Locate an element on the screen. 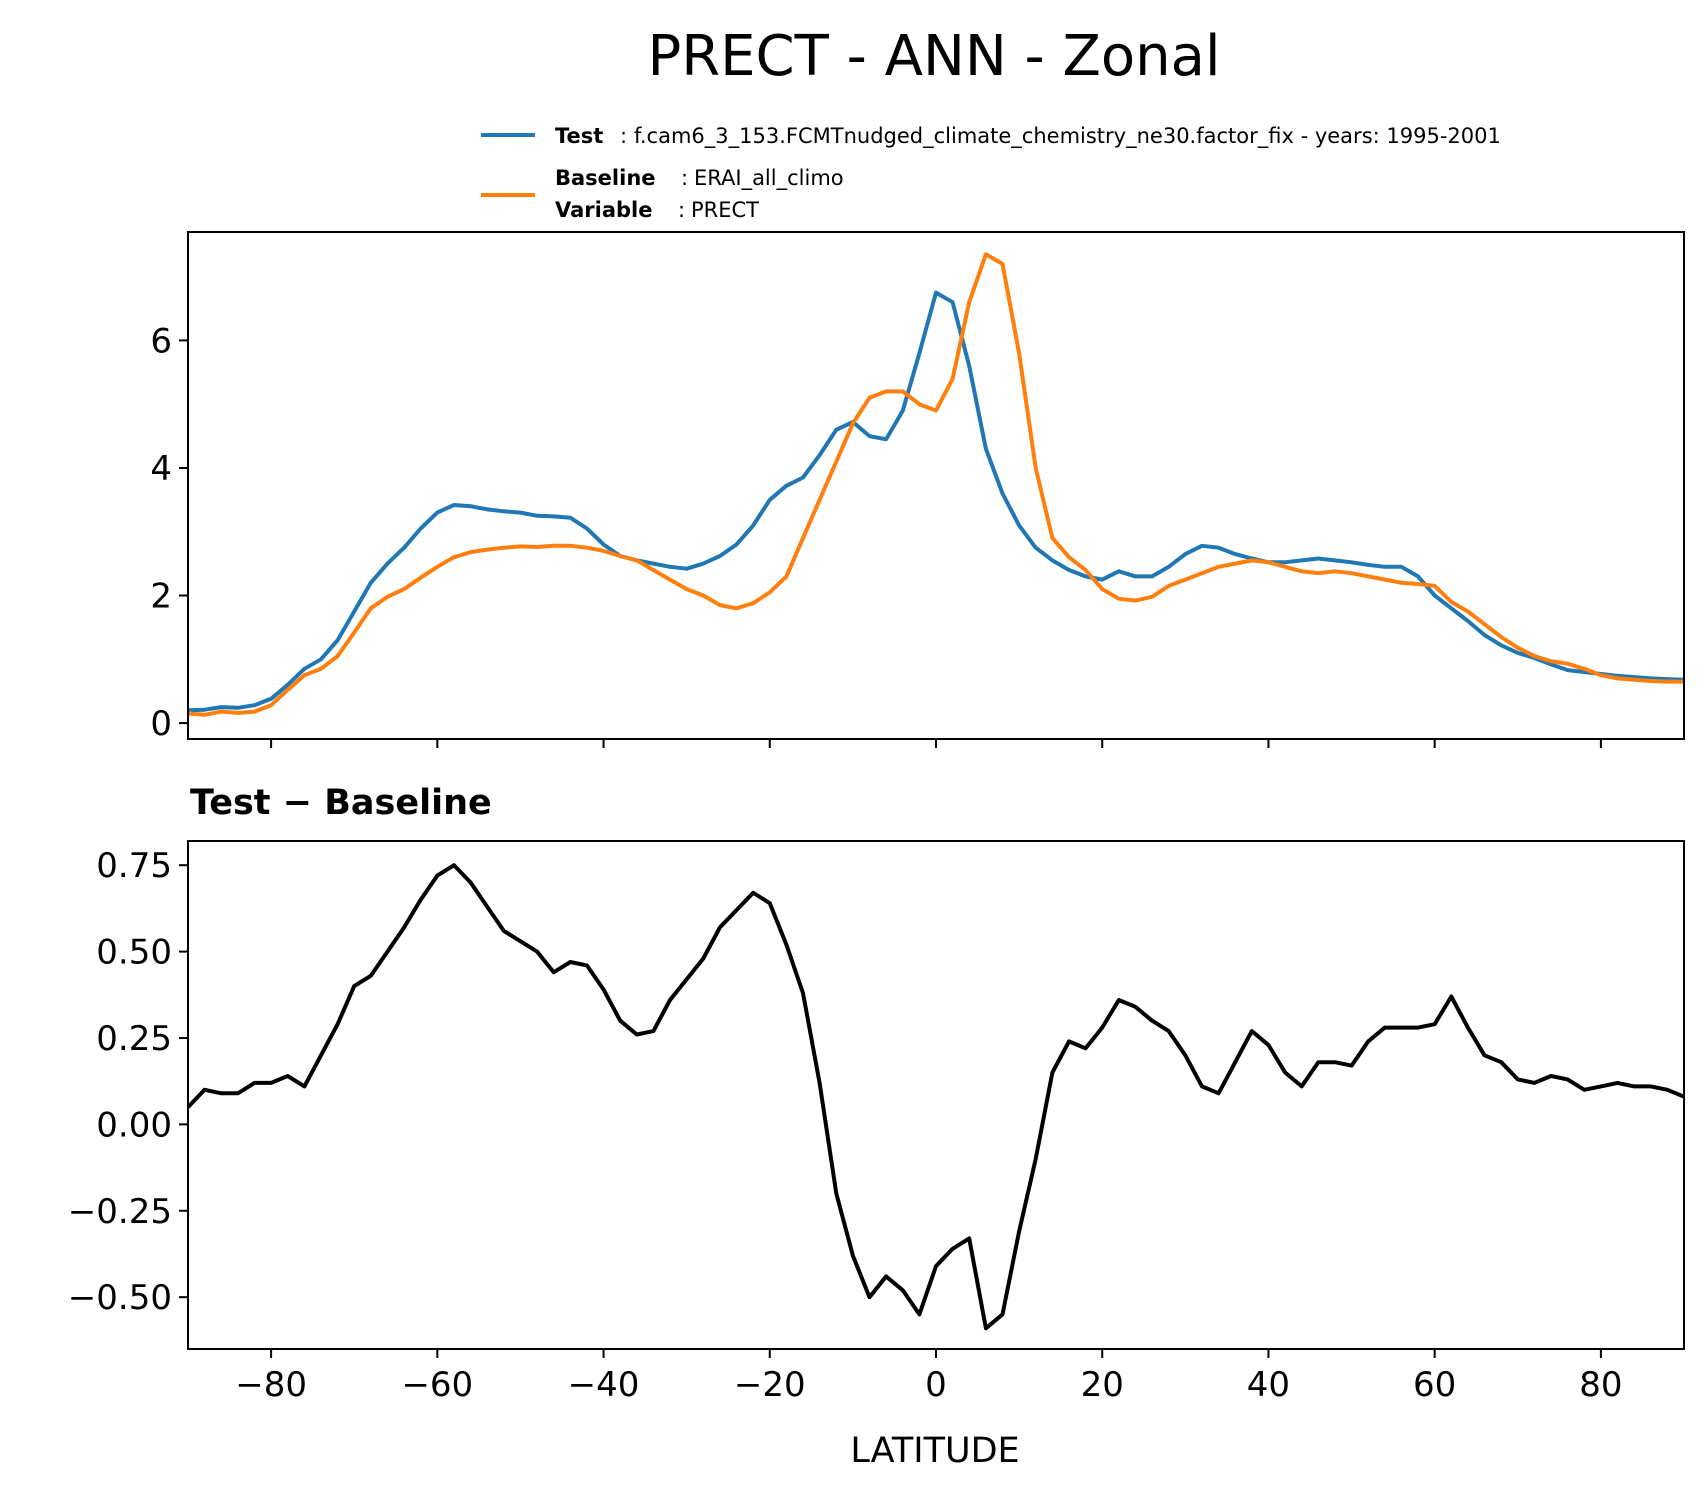 This screenshot has width=1704, height=1496. diff-xtick-label: −40 is located at coordinates (604, 1385).